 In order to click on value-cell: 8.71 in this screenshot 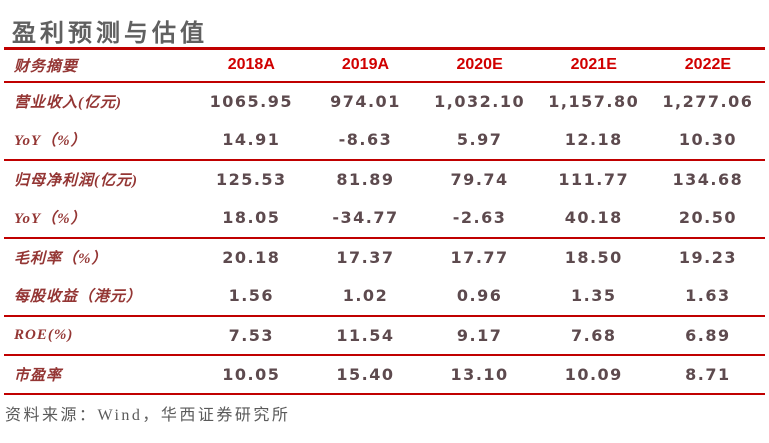, I will do `click(708, 374)`.